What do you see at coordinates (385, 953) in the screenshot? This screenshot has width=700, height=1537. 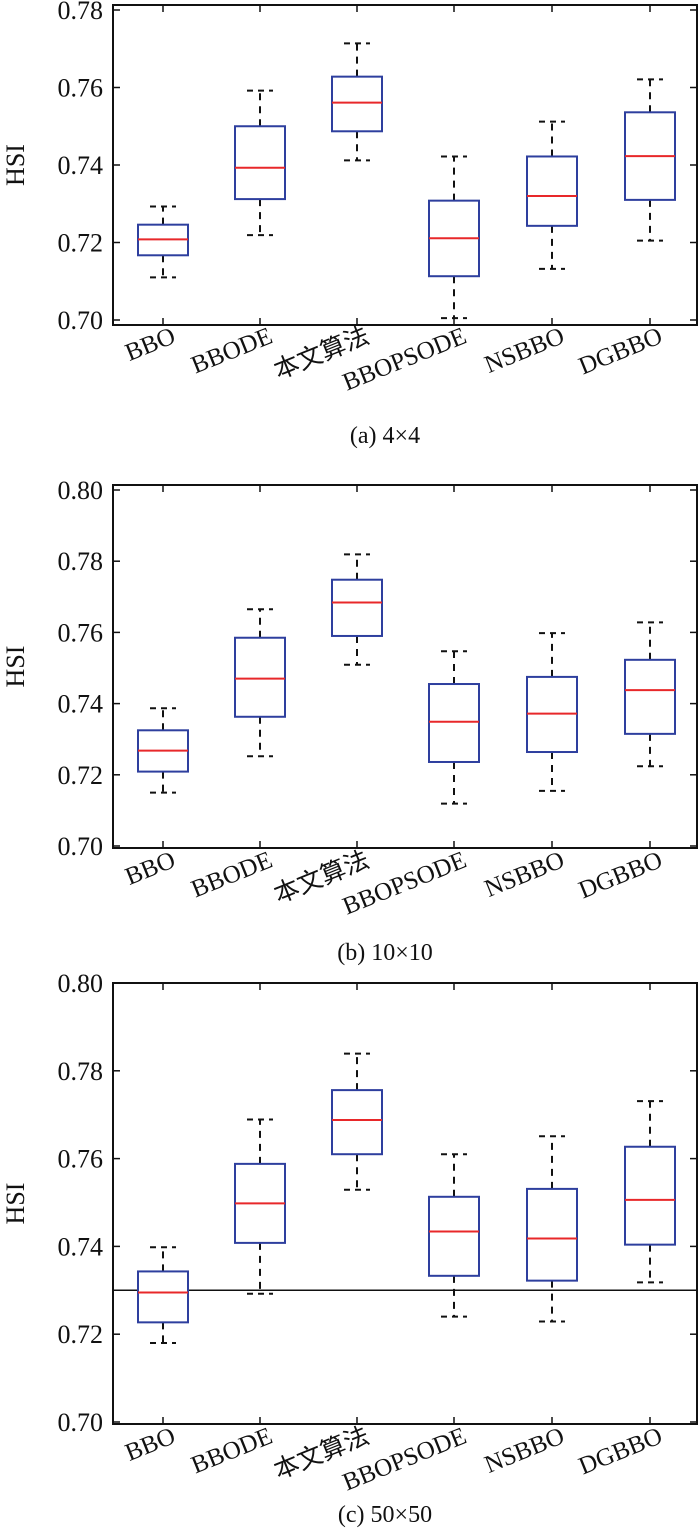 I see `panel-caption: (b) 10×10` at bounding box center [385, 953].